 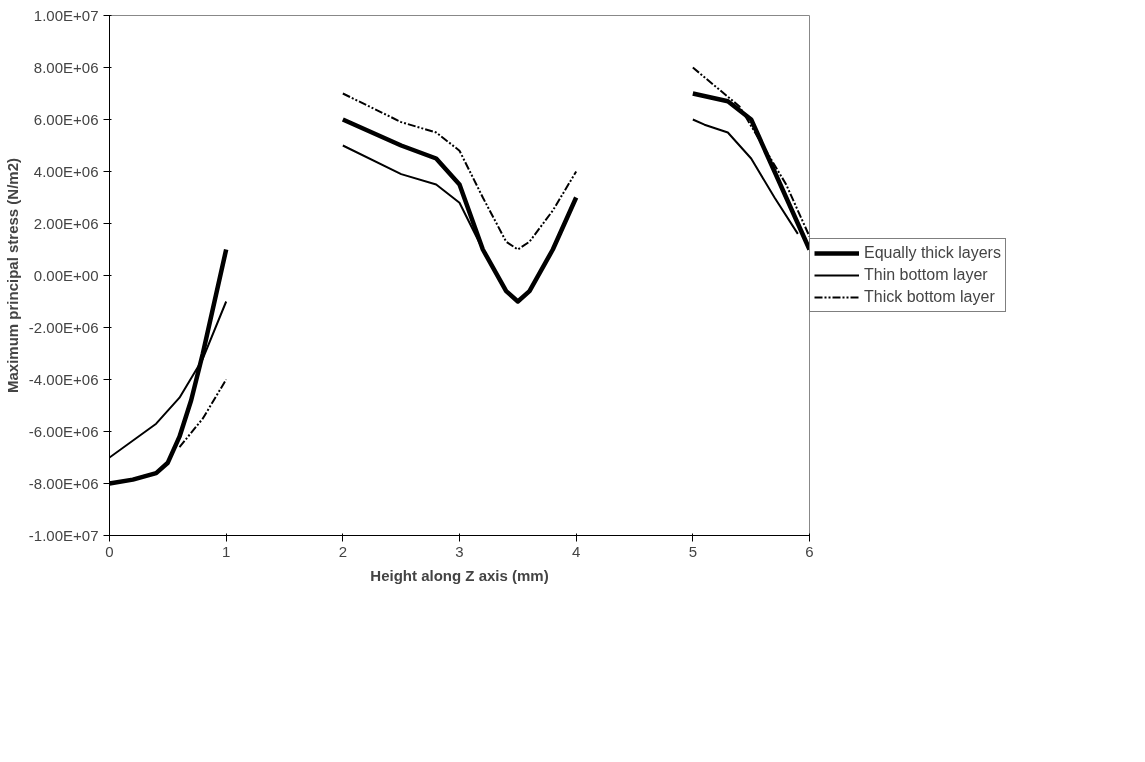 I want to click on y-tick-label: 8.00E+06, so click(x=66, y=67).